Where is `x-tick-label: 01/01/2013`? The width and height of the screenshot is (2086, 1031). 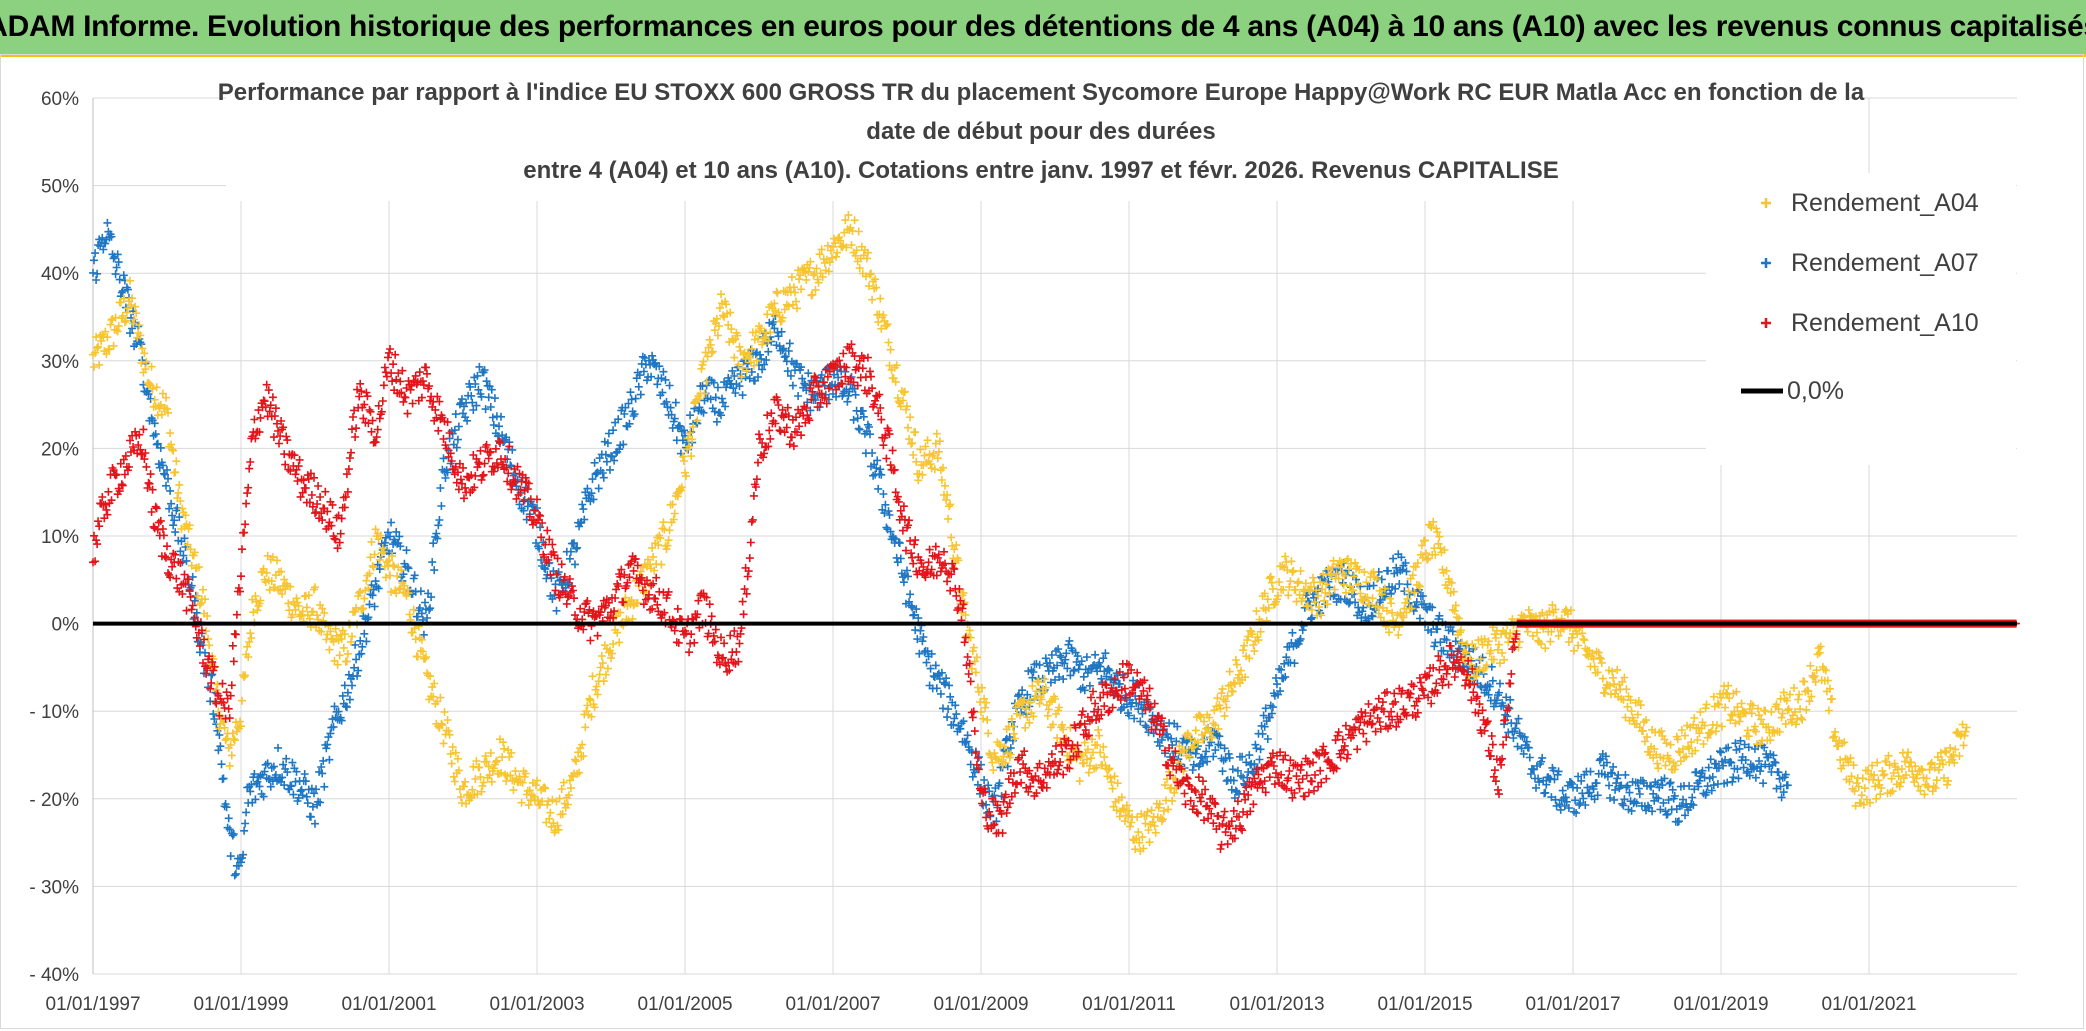 x-tick-label: 01/01/2013 is located at coordinates (1276, 1004).